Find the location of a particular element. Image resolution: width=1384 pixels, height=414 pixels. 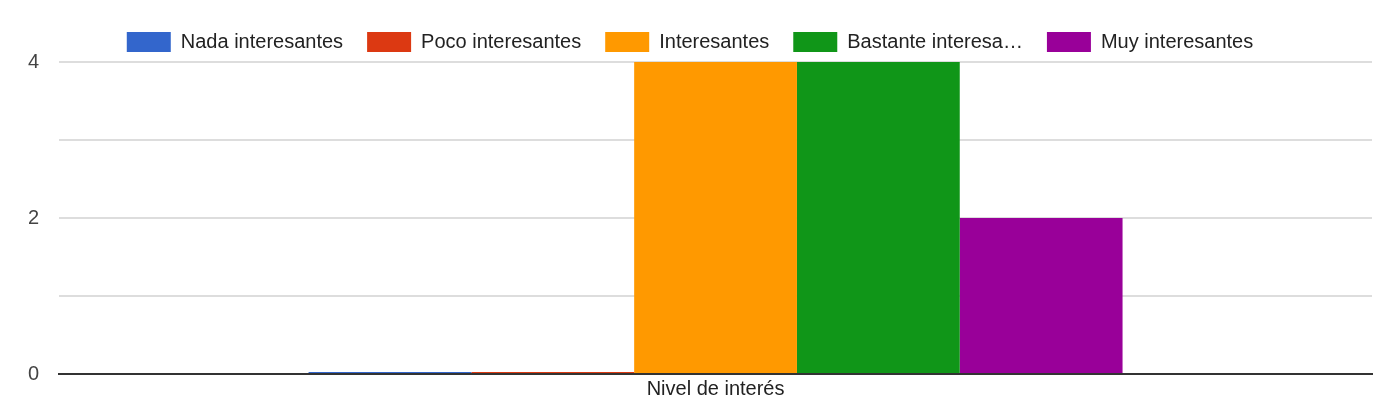

legend-label: Muy interesantes is located at coordinates (1177, 40).